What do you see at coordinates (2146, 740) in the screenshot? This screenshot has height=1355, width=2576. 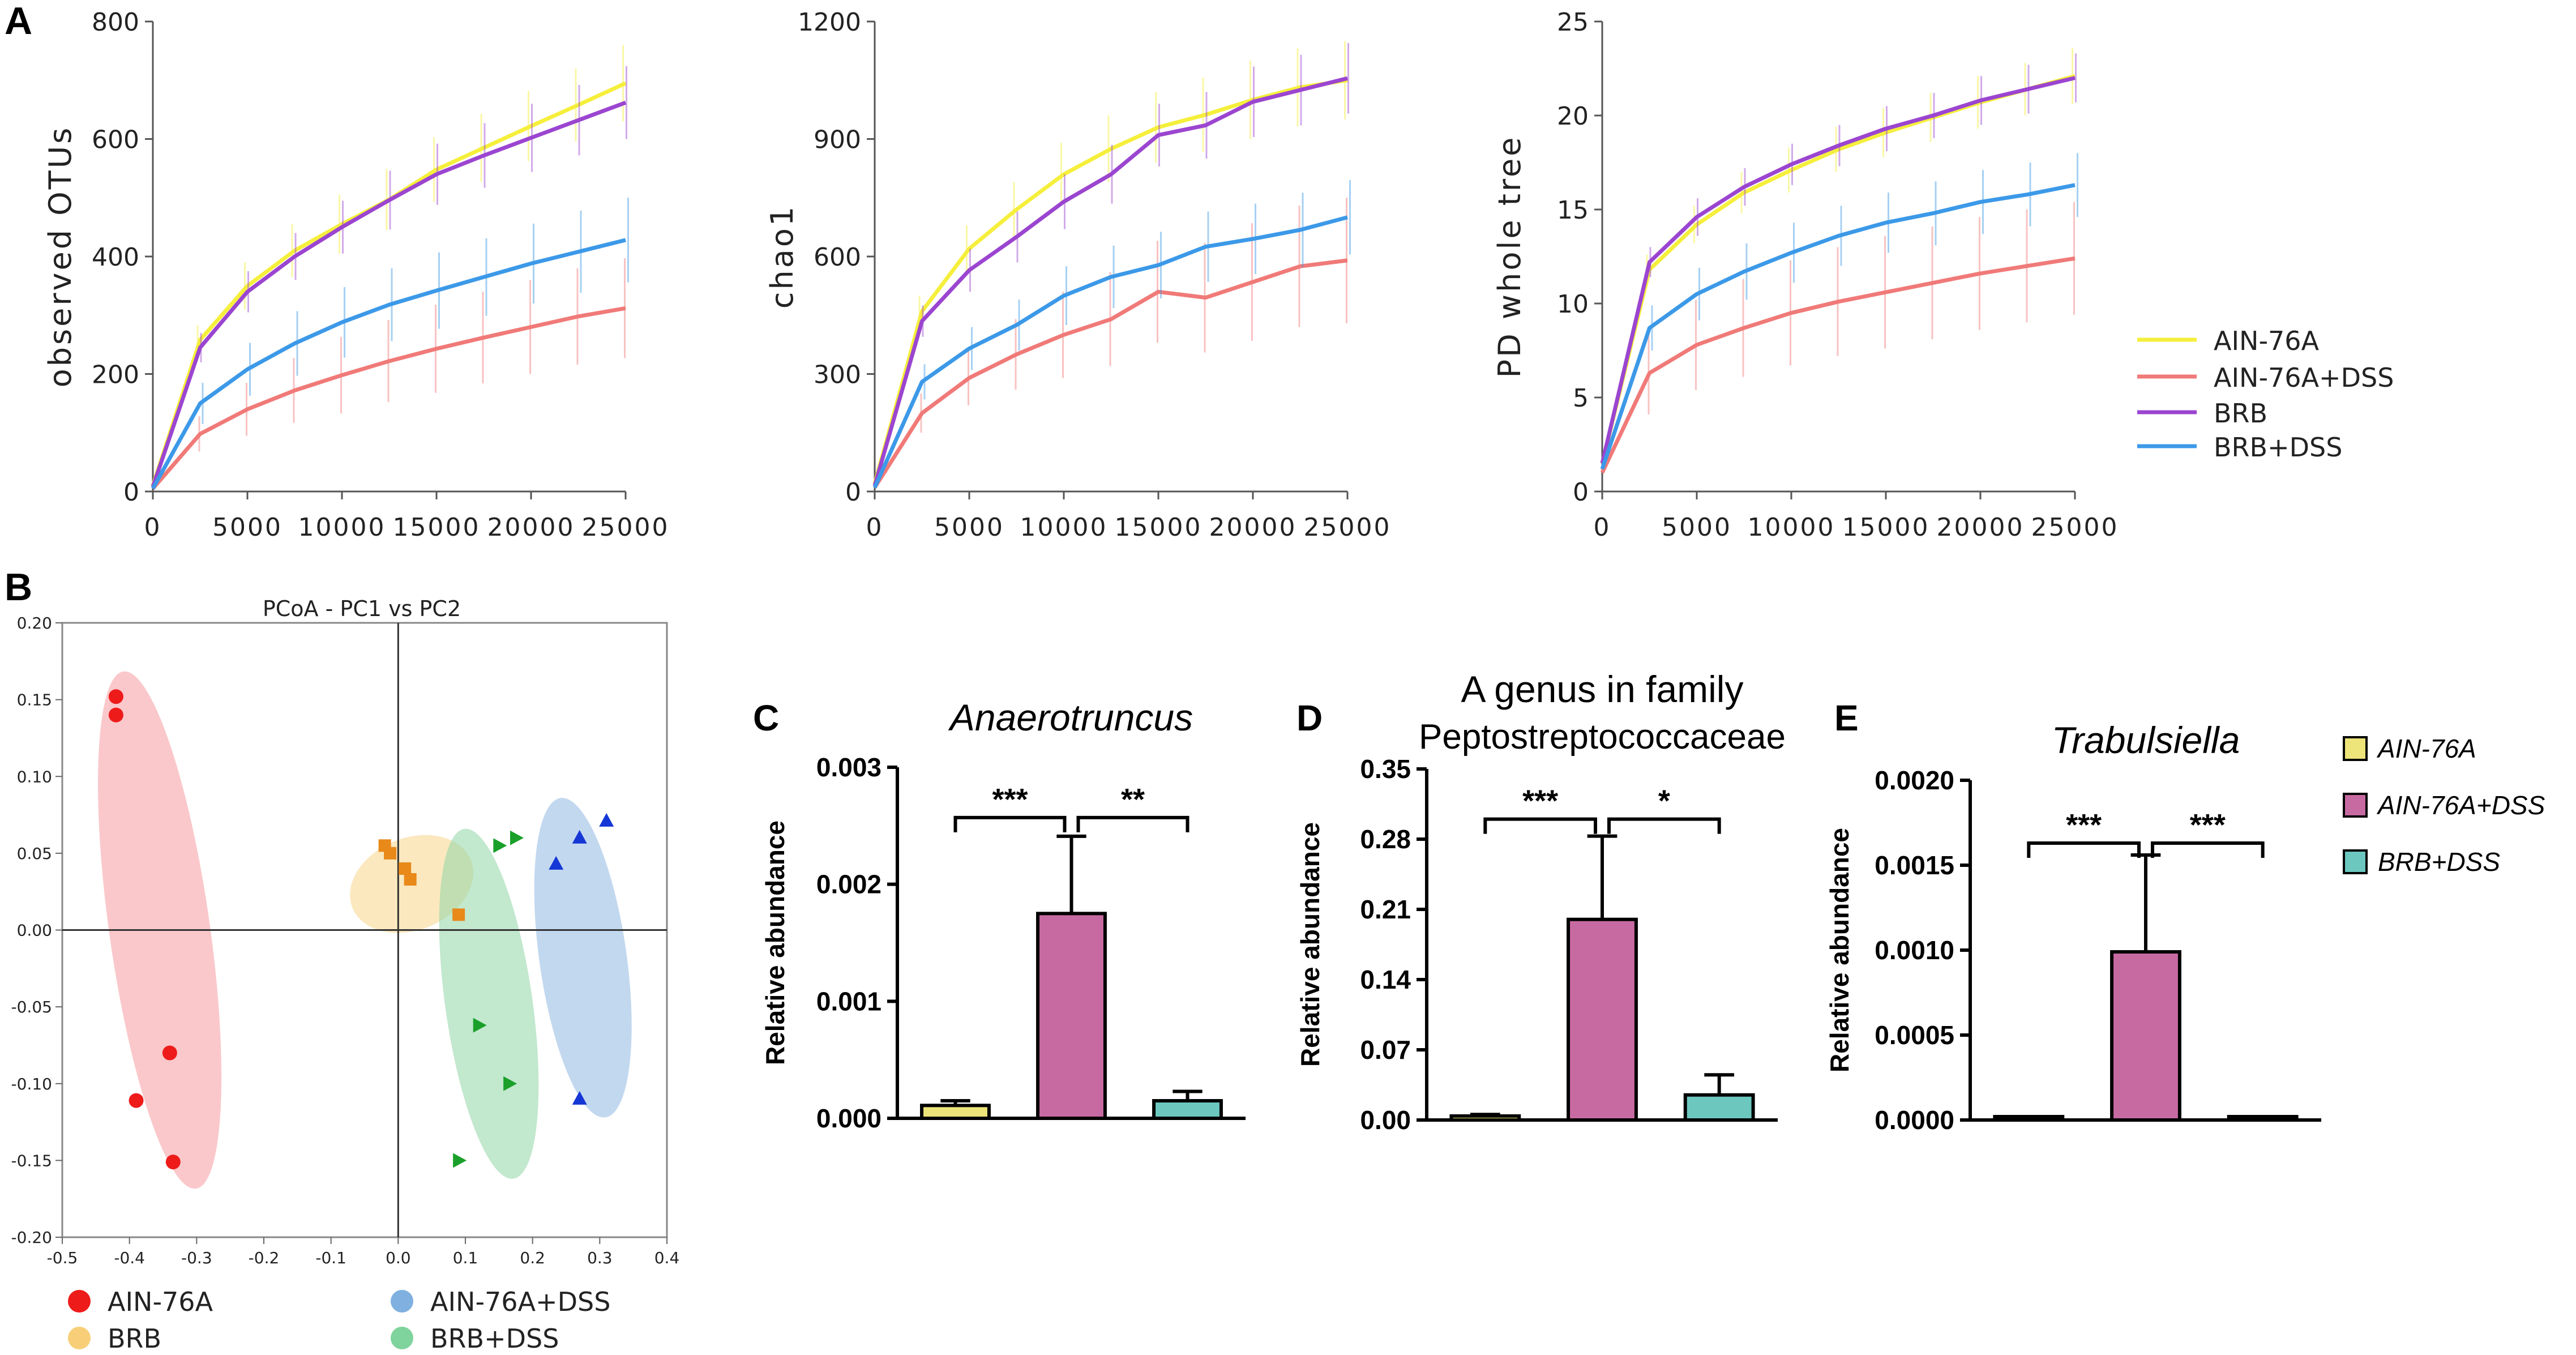 I see `chart-title: Trabulsiella` at bounding box center [2146, 740].